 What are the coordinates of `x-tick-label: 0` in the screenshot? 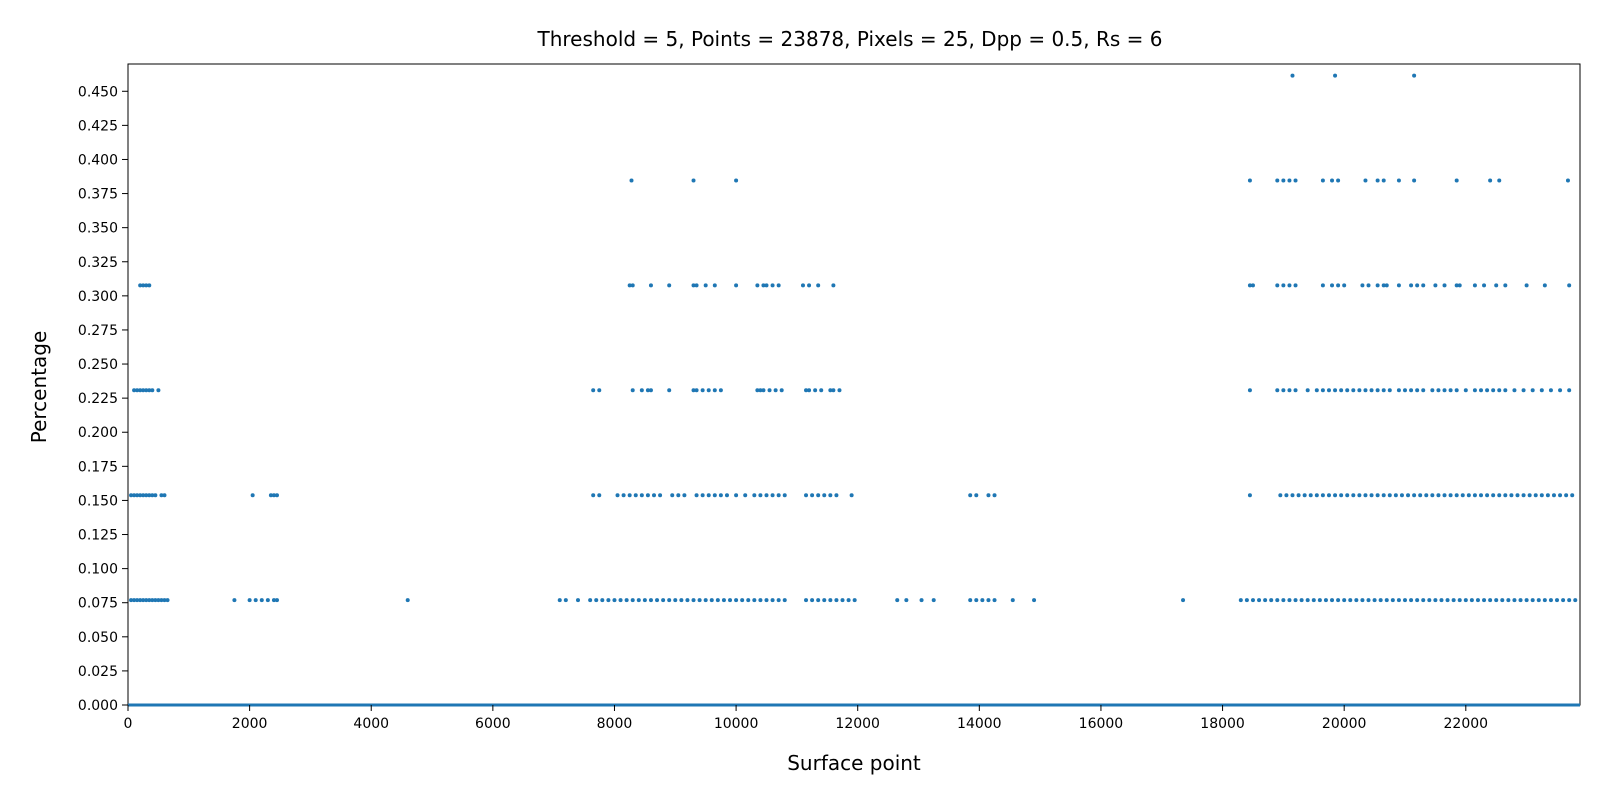 It's located at (128, 724).